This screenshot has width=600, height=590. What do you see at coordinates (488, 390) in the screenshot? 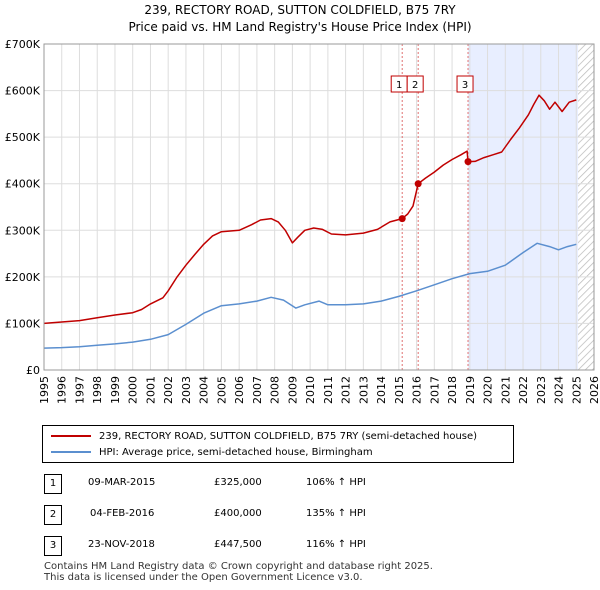
I see `x-tick-label: 2020` at bounding box center [488, 390].